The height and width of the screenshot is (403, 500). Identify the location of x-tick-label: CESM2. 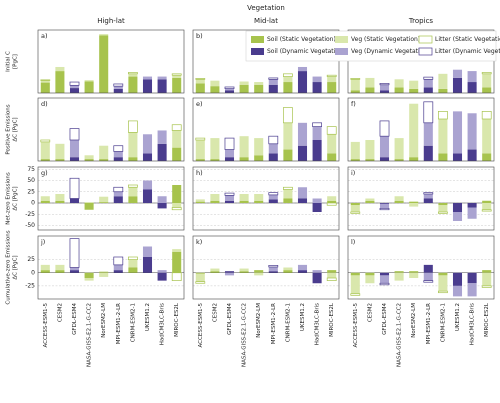
(60, 312).